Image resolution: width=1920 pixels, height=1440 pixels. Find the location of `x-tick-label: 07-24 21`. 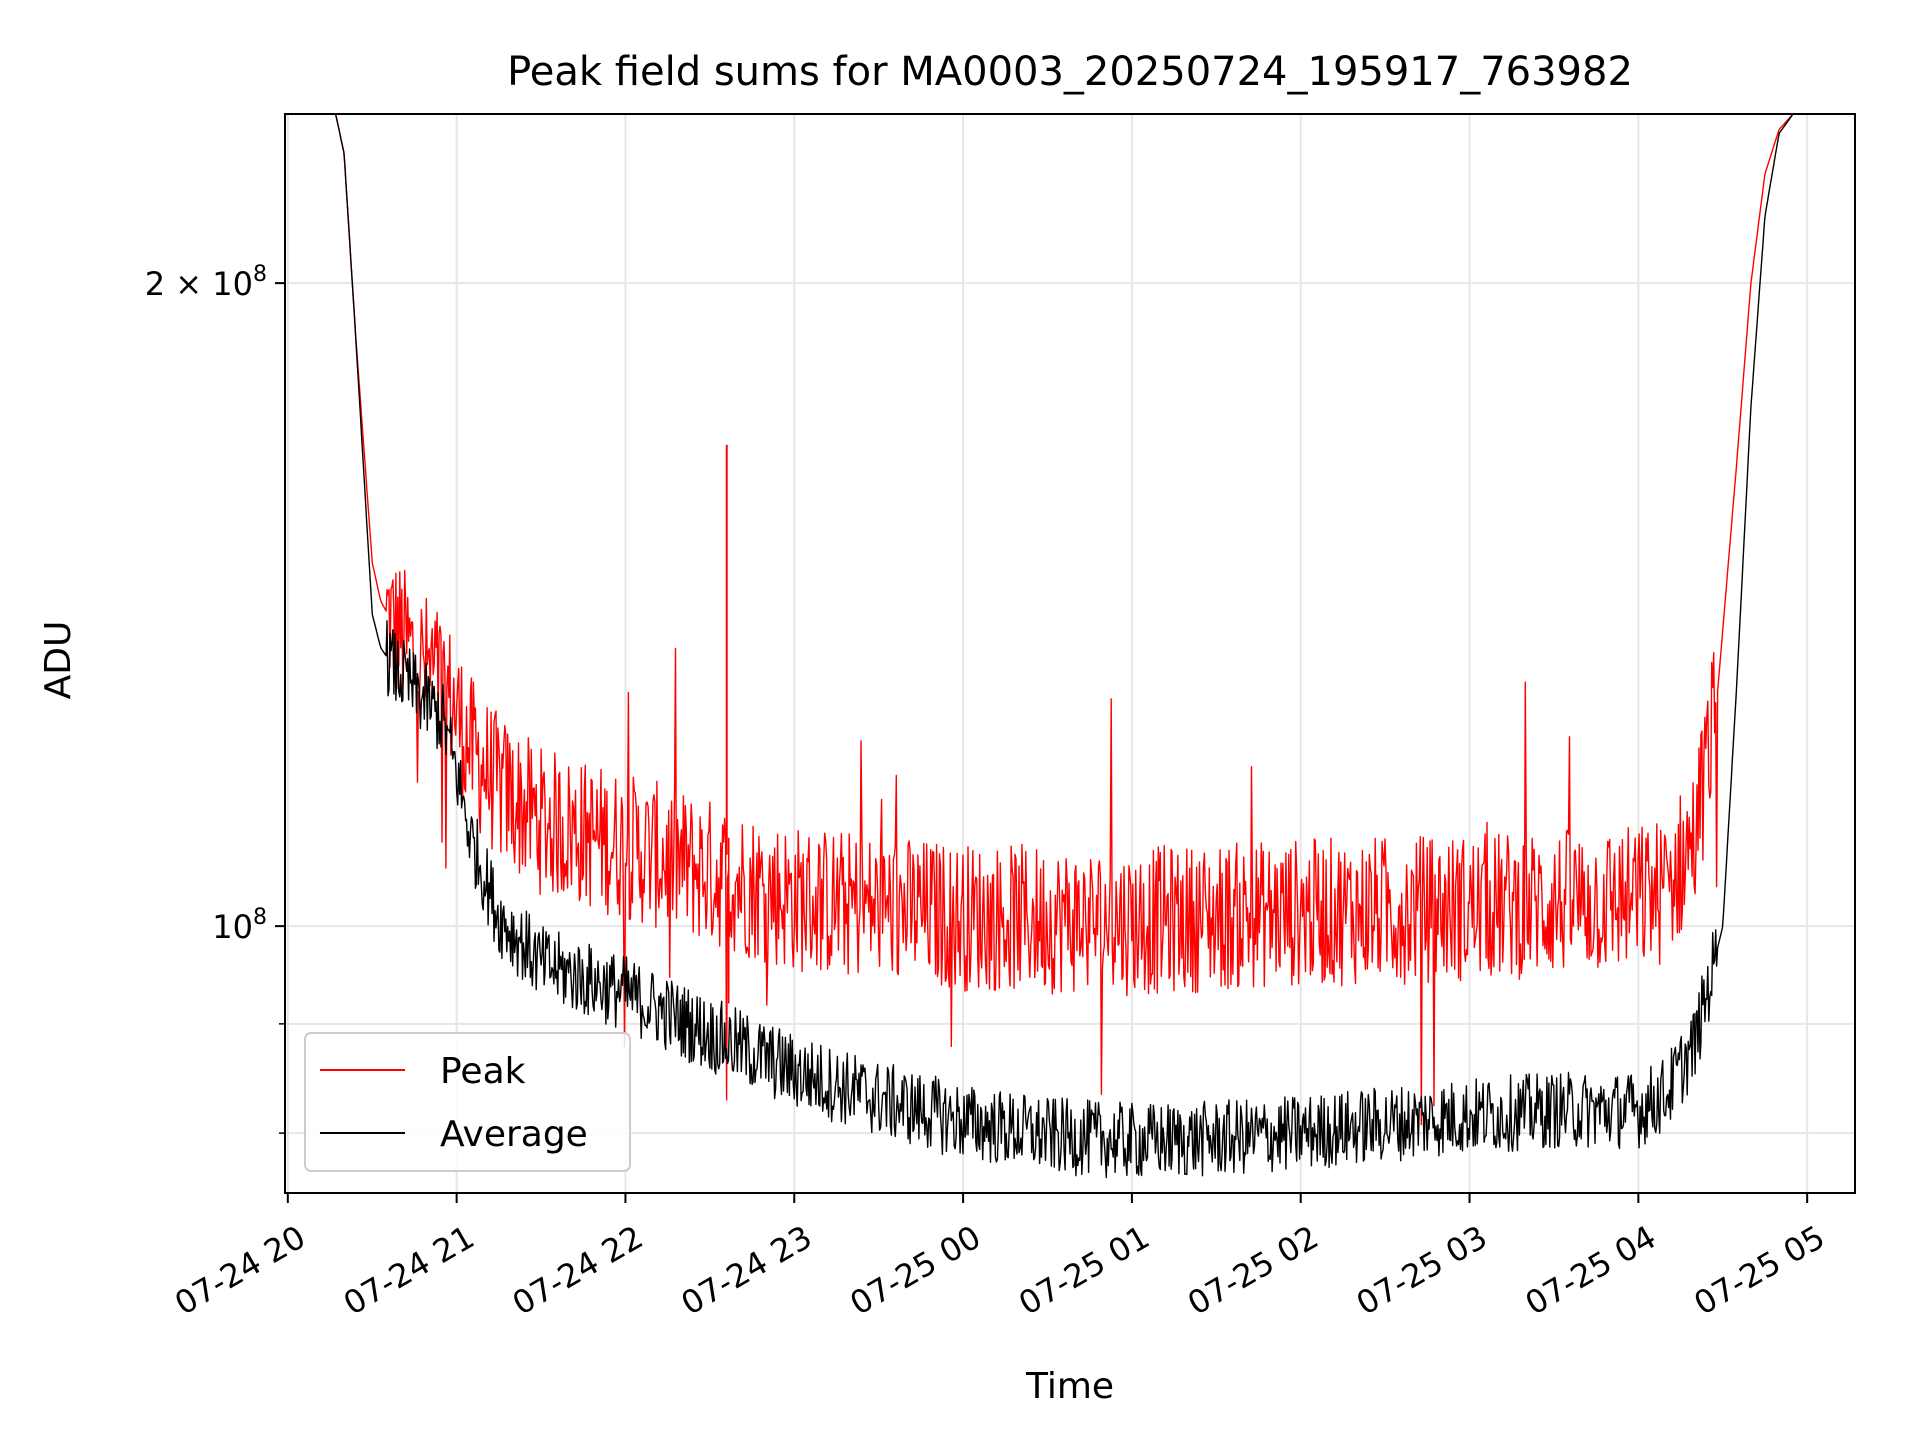

x-tick-label: 07-24 21 is located at coordinates (409, 1270).